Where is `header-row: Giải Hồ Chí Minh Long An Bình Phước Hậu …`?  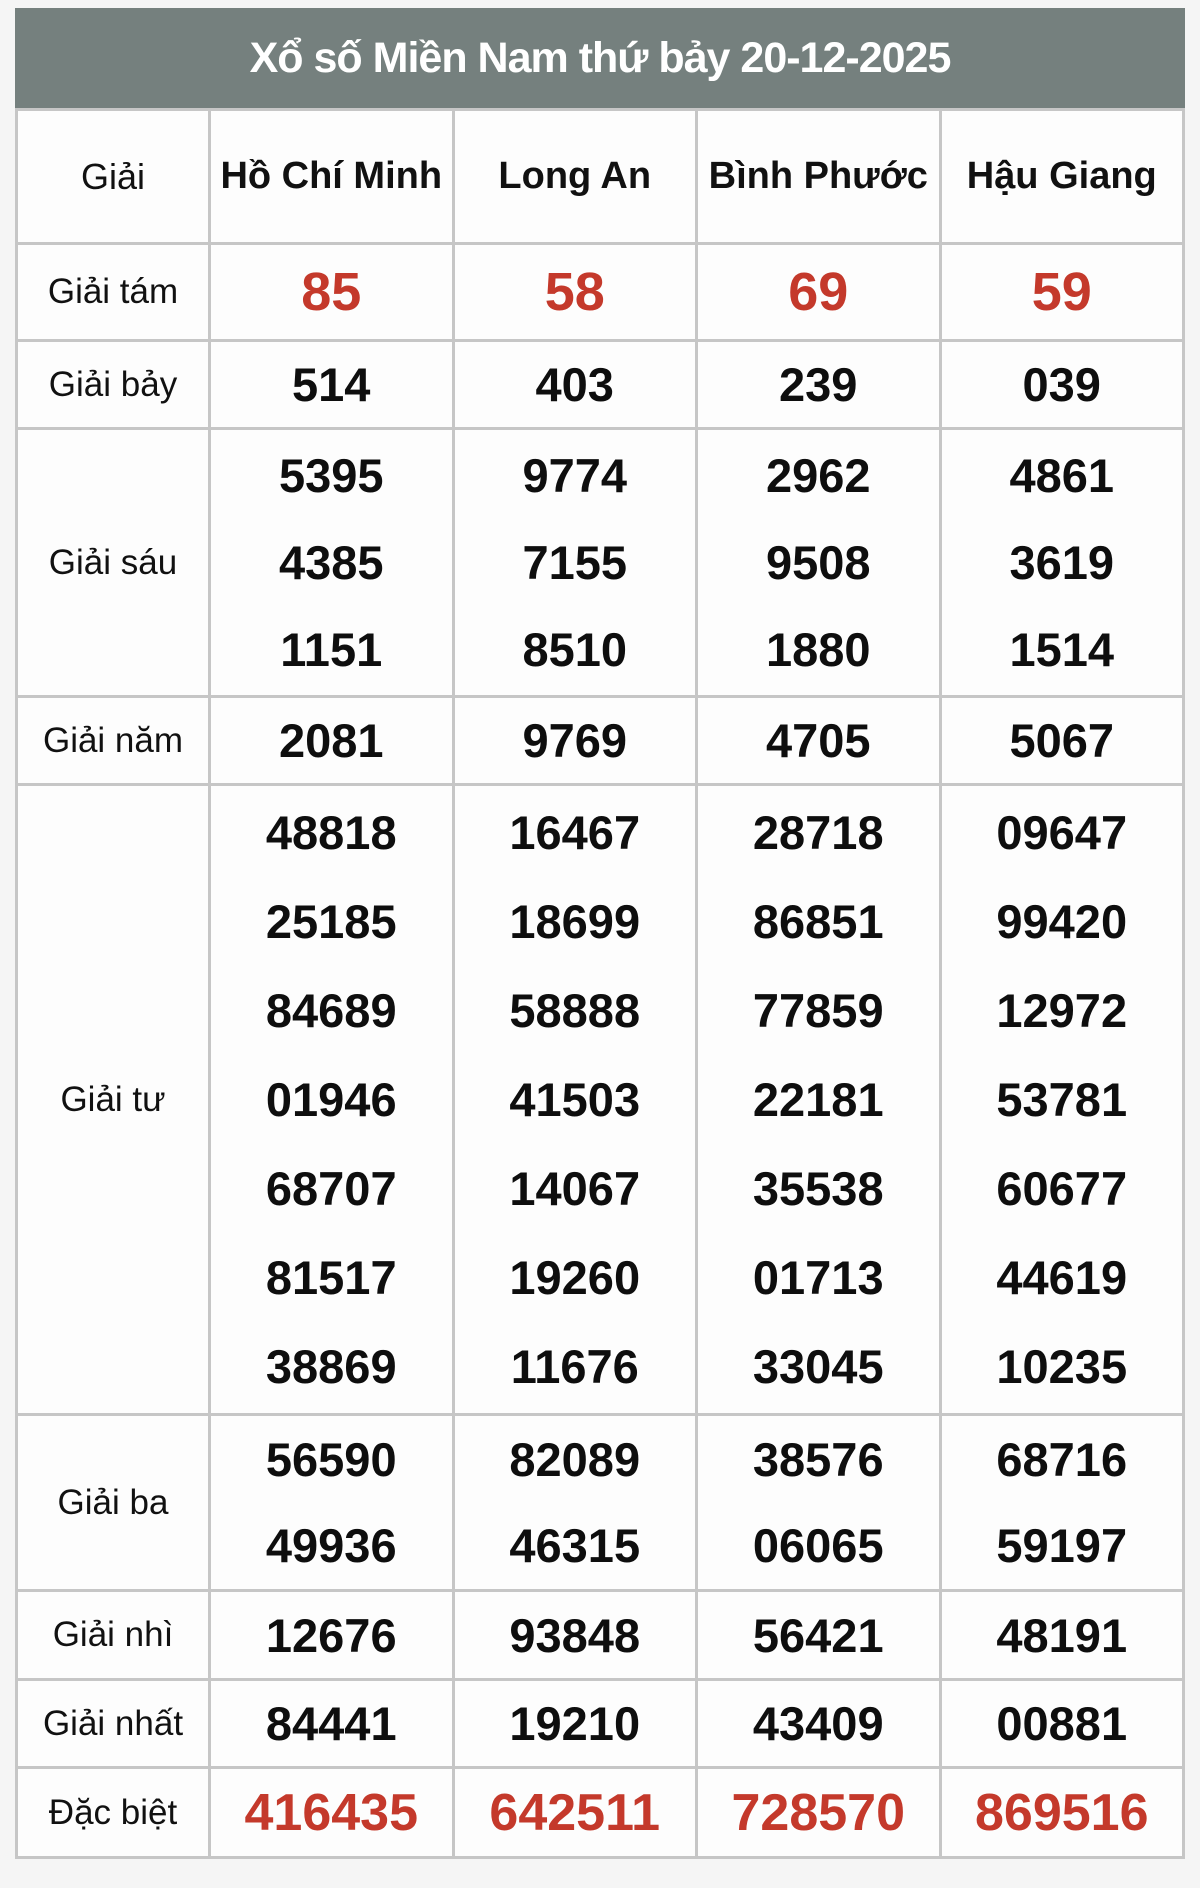
header-row: Giải Hồ Chí Minh Long An Bình Phước Hậu … is located at coordinates (600, 176).